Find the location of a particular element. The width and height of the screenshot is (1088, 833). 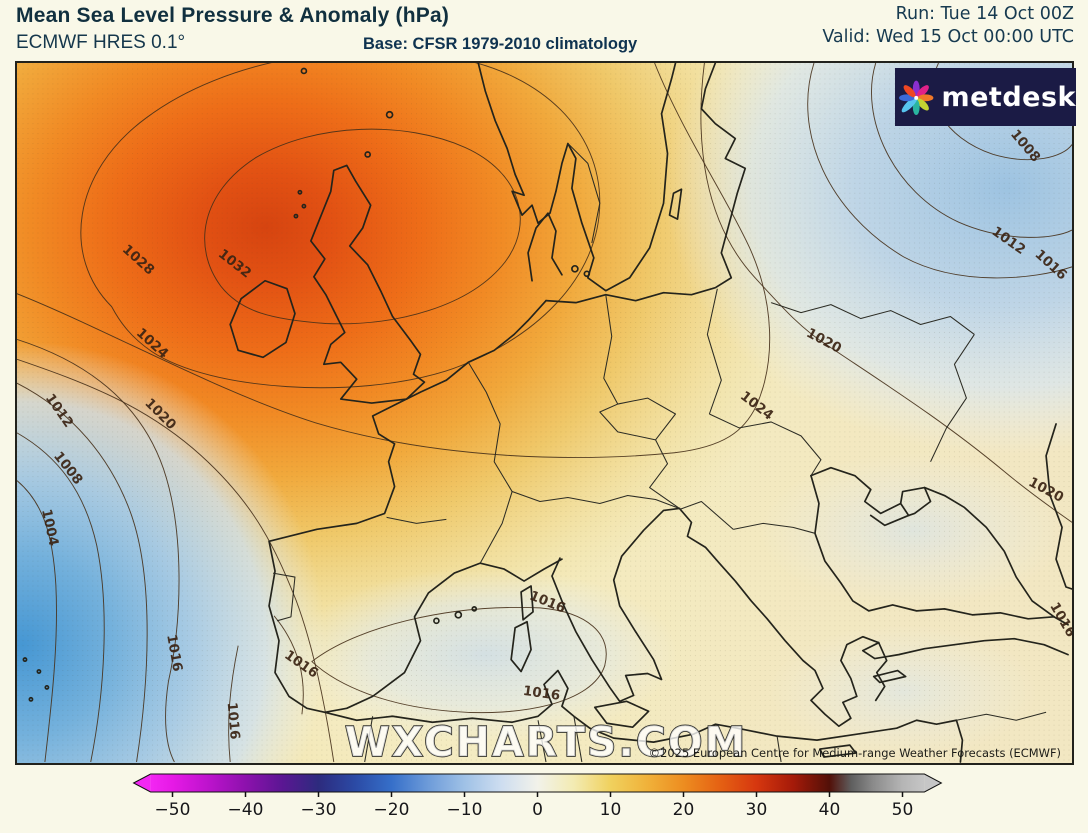

colorbar-right-arrow is located at coordinates (933, 783).